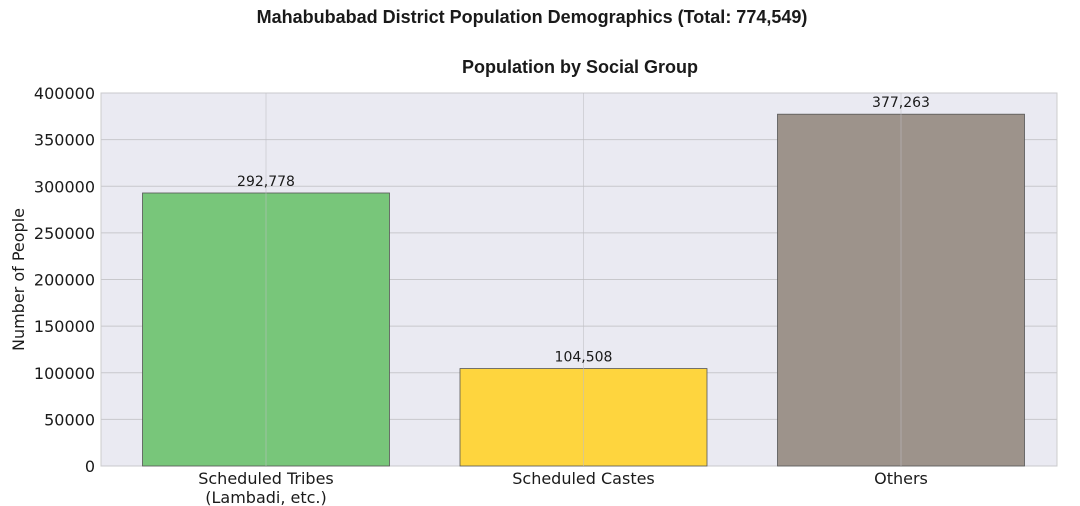 The width and height of the screenshot is (1080, 506). I want to click on data-label-0: 292,778, so click(266, 182).